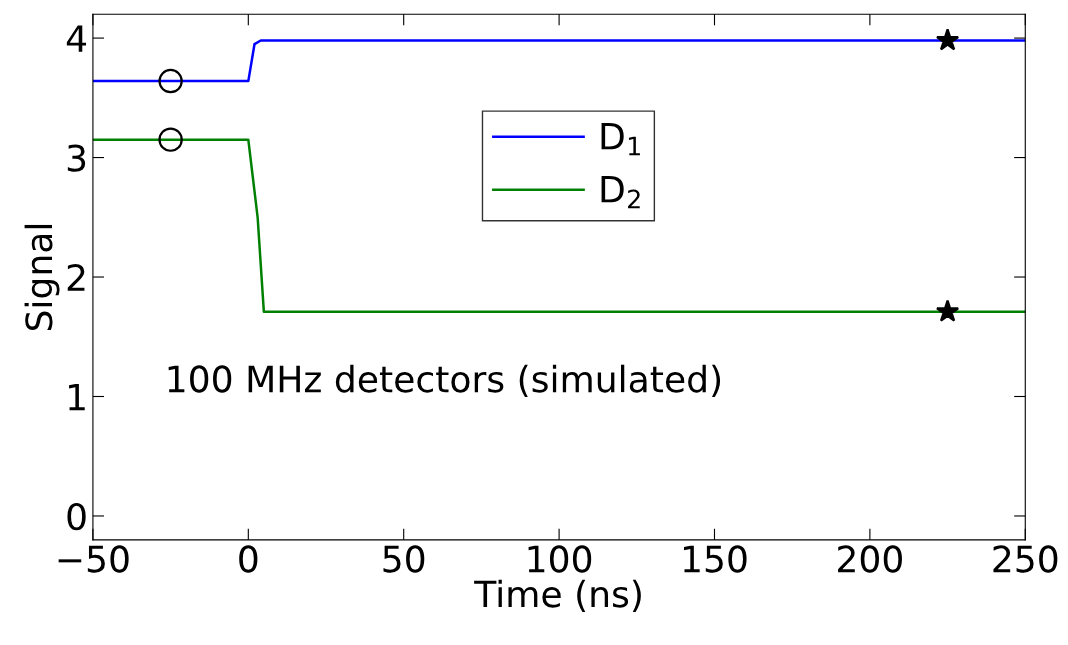  I want to click on x-tick-label: 50, so click(404, 559).